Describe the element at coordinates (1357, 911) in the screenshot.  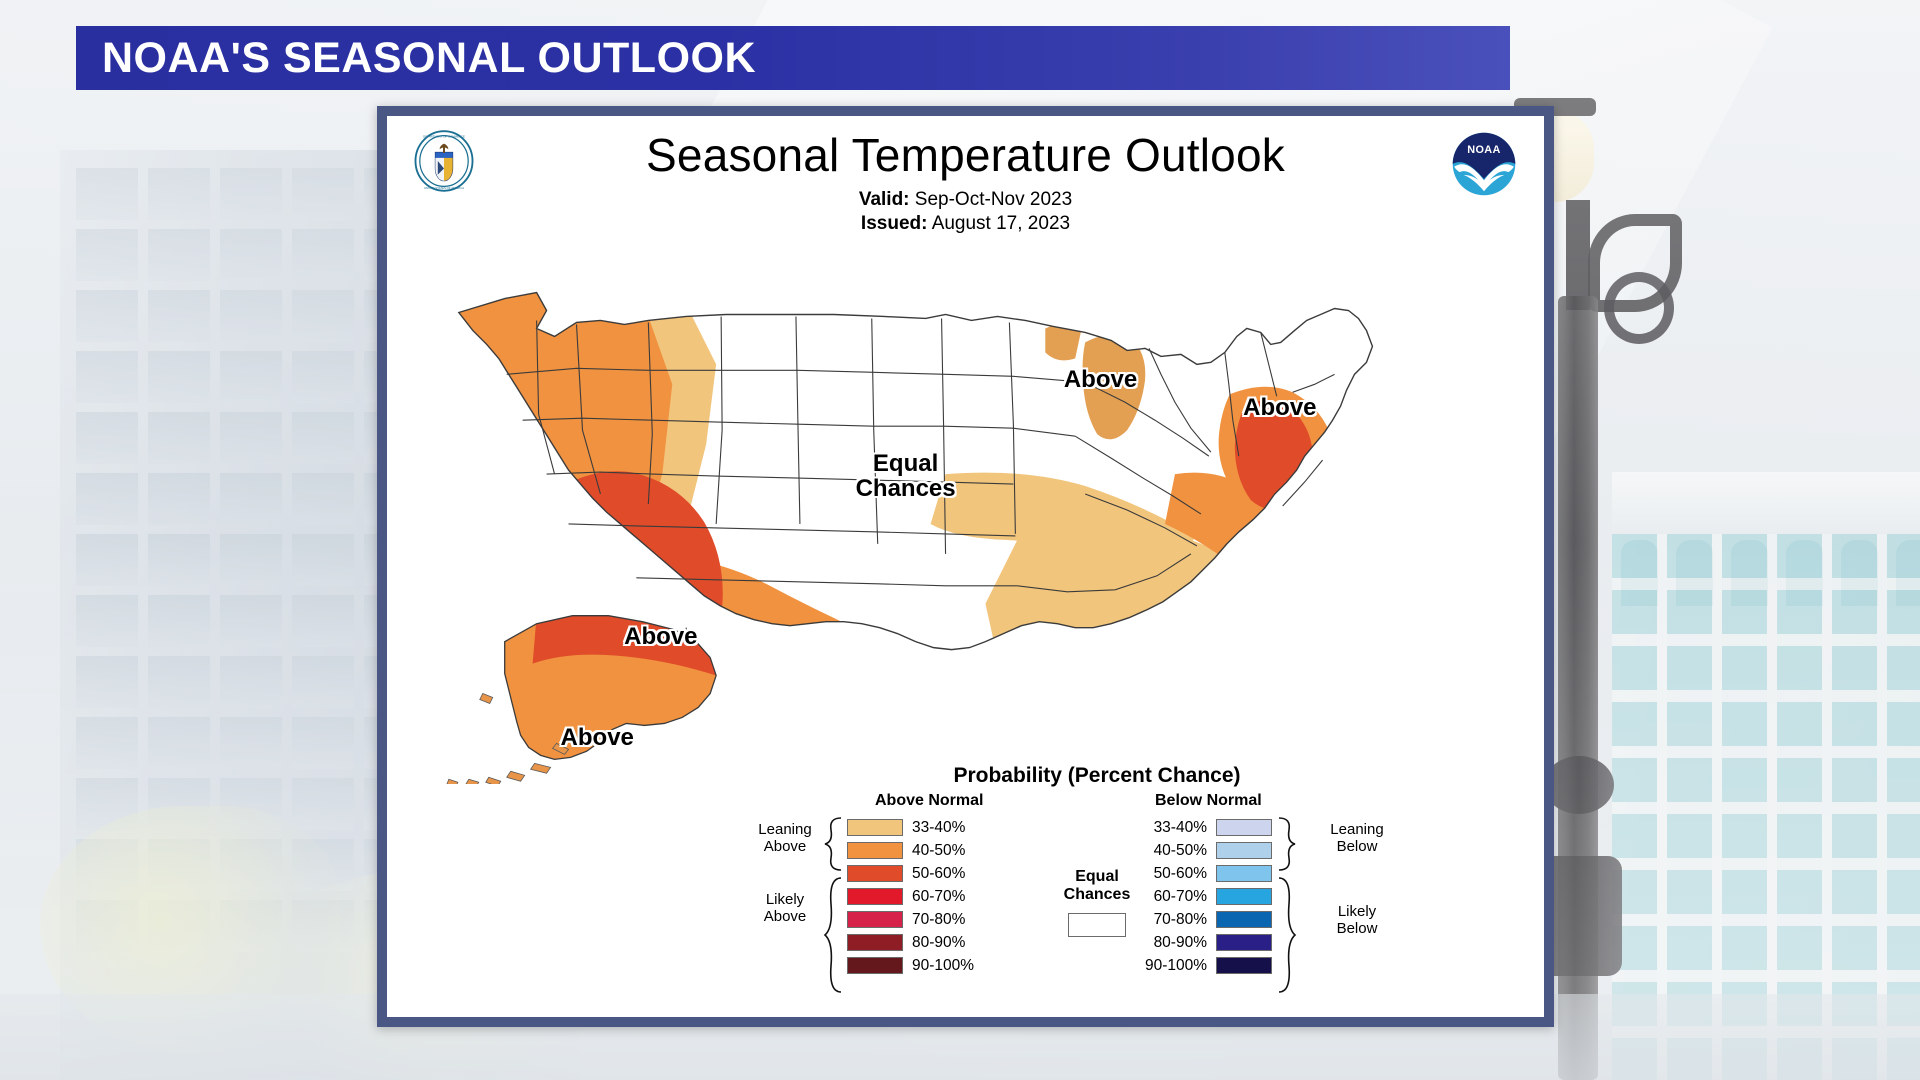
I see `likely-below-line1: Likely` at that location.